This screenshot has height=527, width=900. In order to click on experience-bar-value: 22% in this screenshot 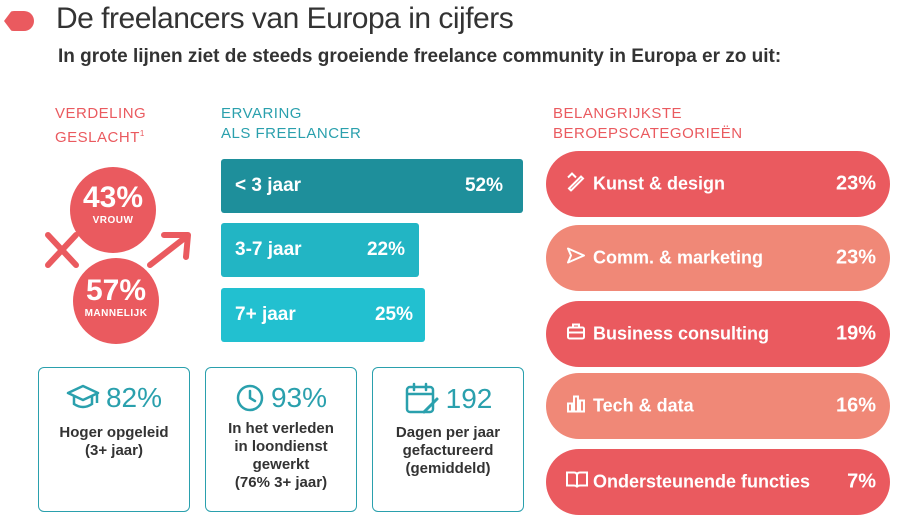, I will do `click(385, 249)`.